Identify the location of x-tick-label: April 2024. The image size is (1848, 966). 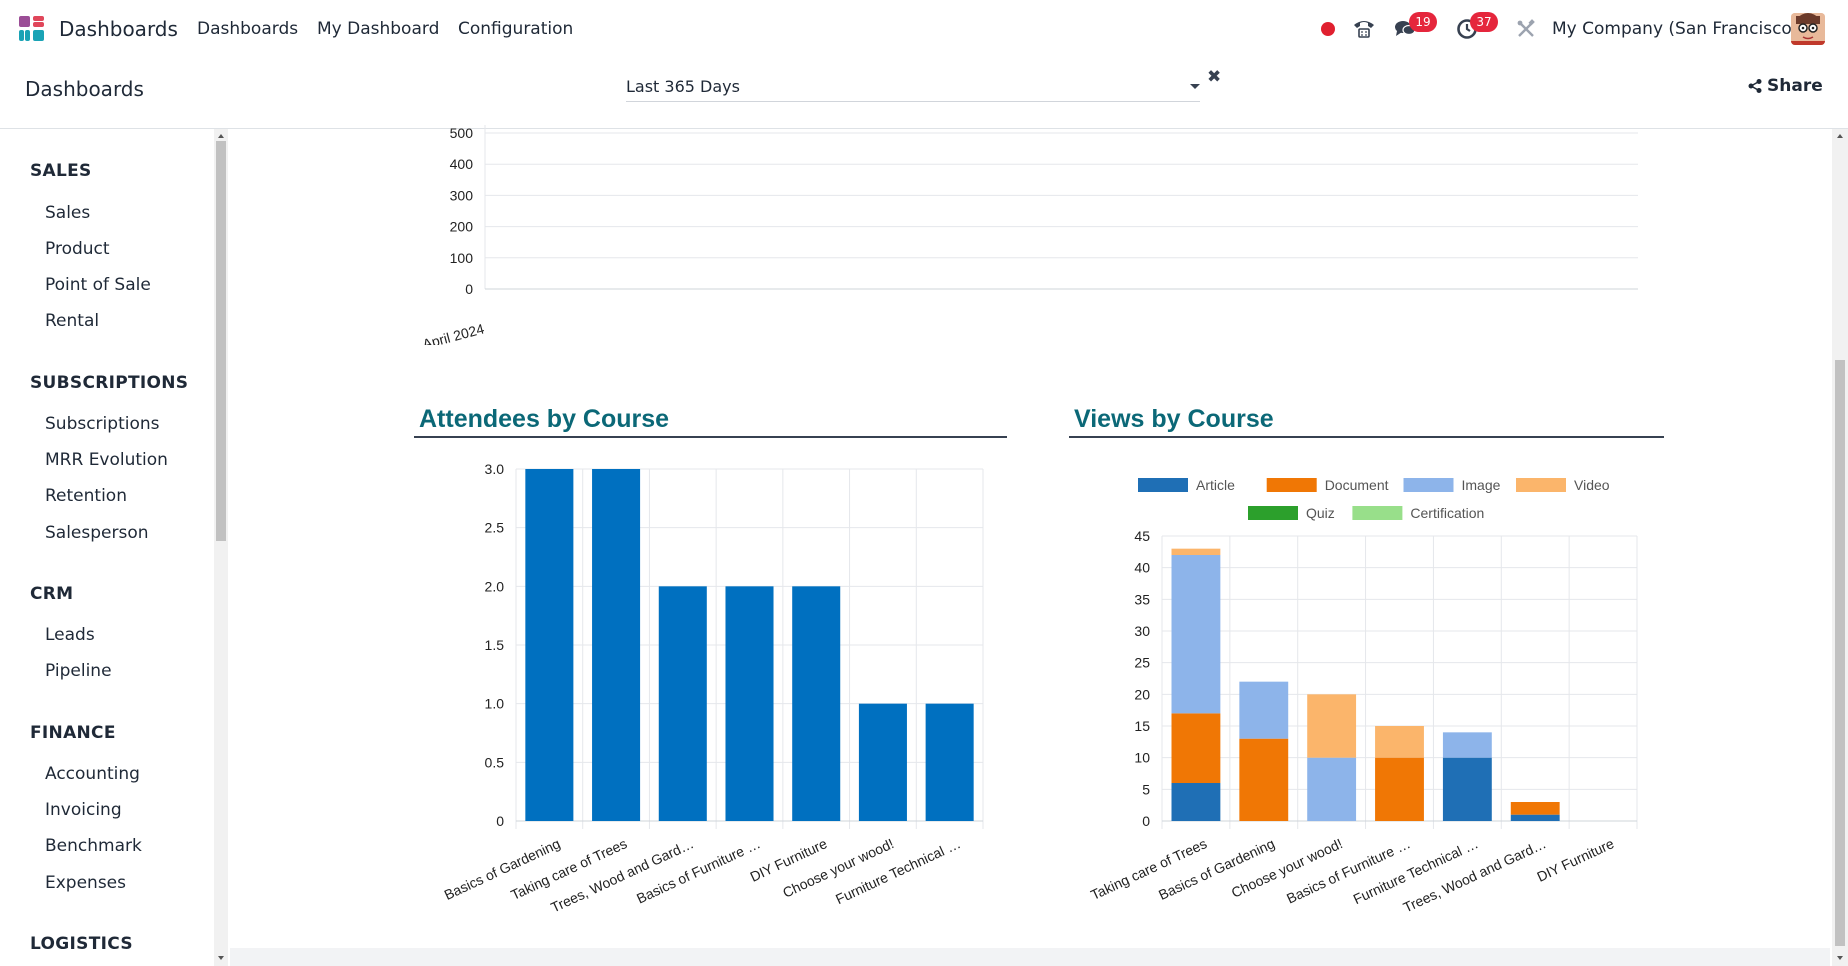
(453, 332).